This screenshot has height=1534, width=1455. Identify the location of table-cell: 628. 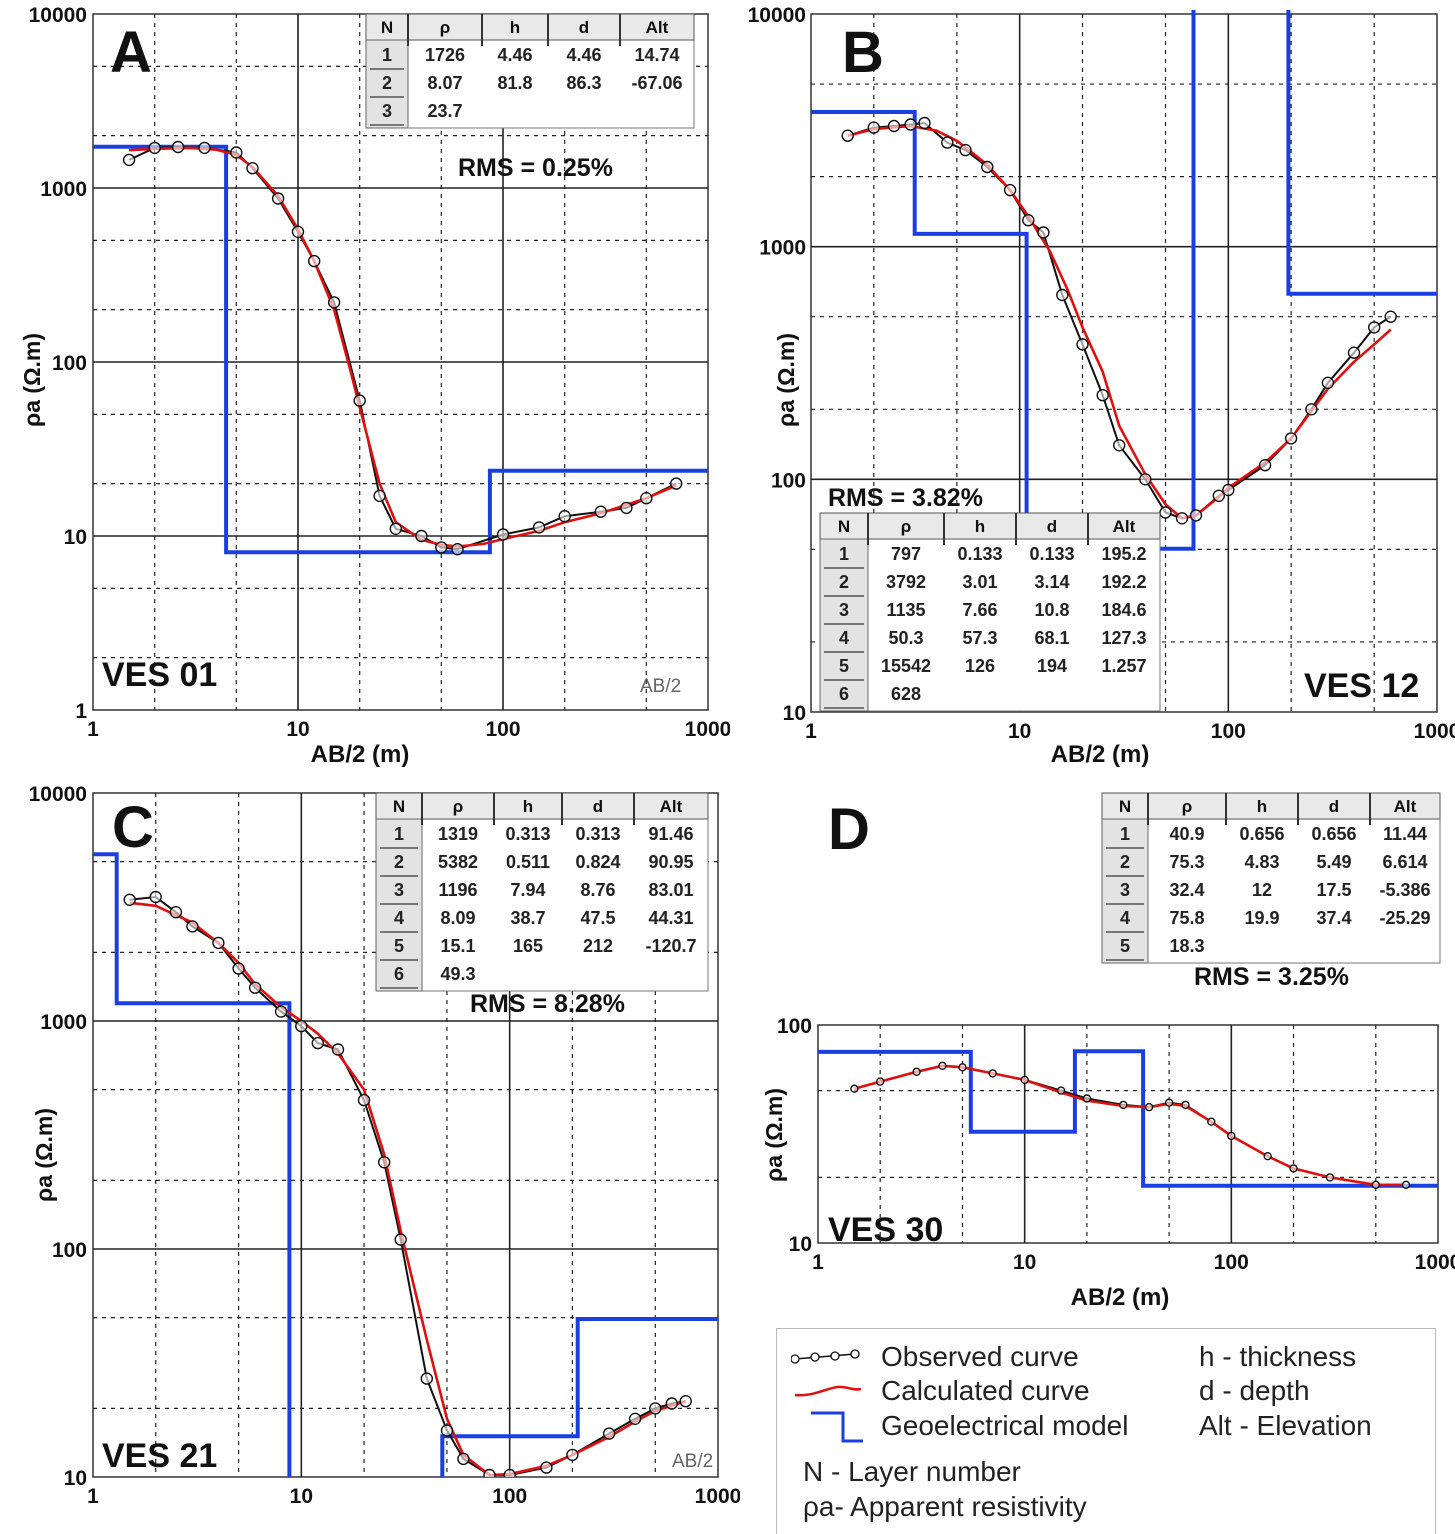
(906, 694).